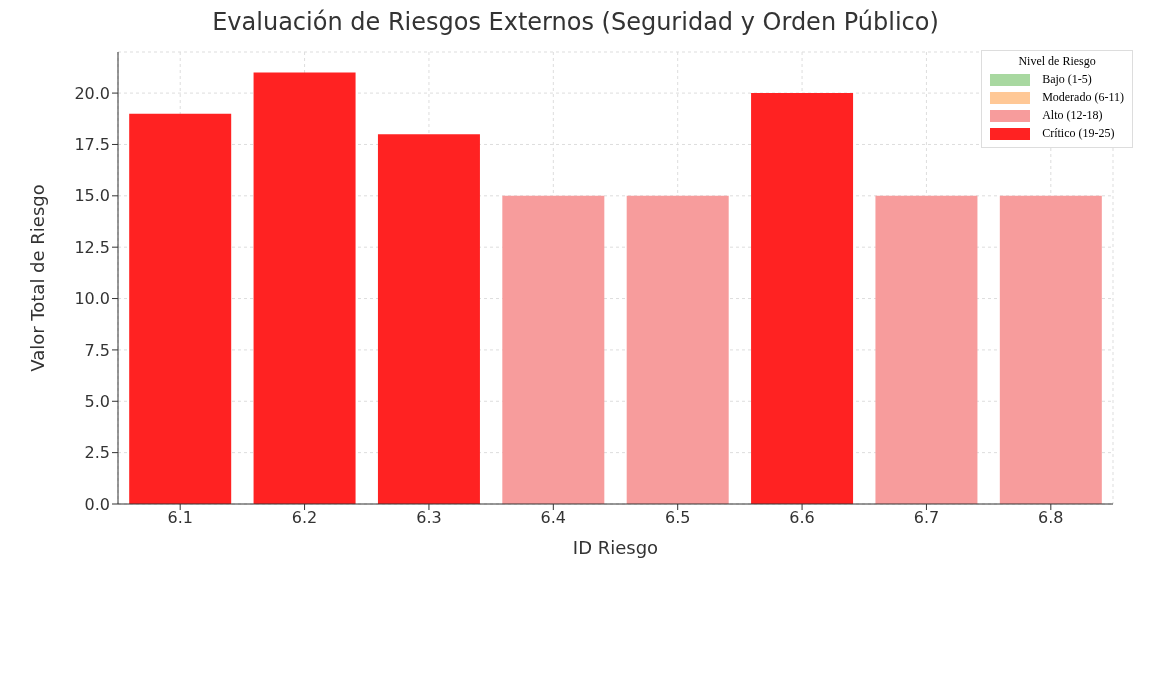 Image resolution: width=1151 pixels, height=680 pixels. Describe the element at coordinates (97, 401) in the screenshot. I see `y-tick-label: 5.0` at that location.